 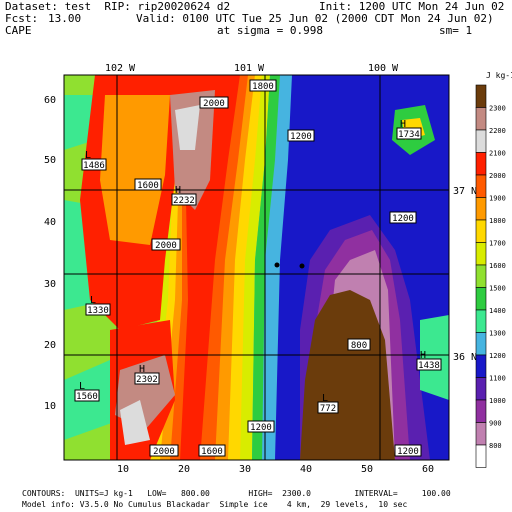 I want to click on contour-label: 800, so click(x=359, y=346).